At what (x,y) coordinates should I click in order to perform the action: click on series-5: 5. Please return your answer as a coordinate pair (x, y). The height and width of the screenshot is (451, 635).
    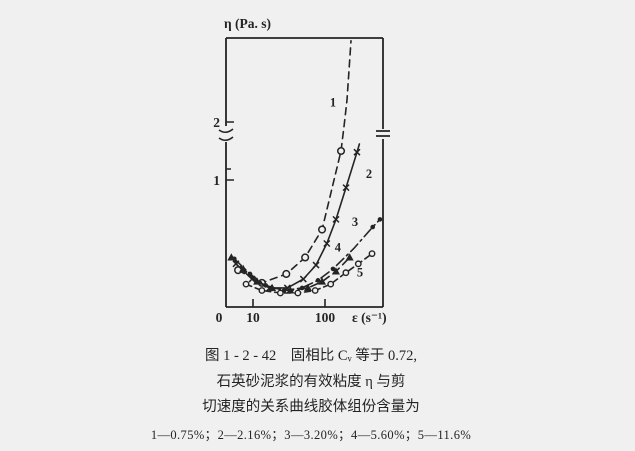
    Looking at the image, I should click on (309, 273).